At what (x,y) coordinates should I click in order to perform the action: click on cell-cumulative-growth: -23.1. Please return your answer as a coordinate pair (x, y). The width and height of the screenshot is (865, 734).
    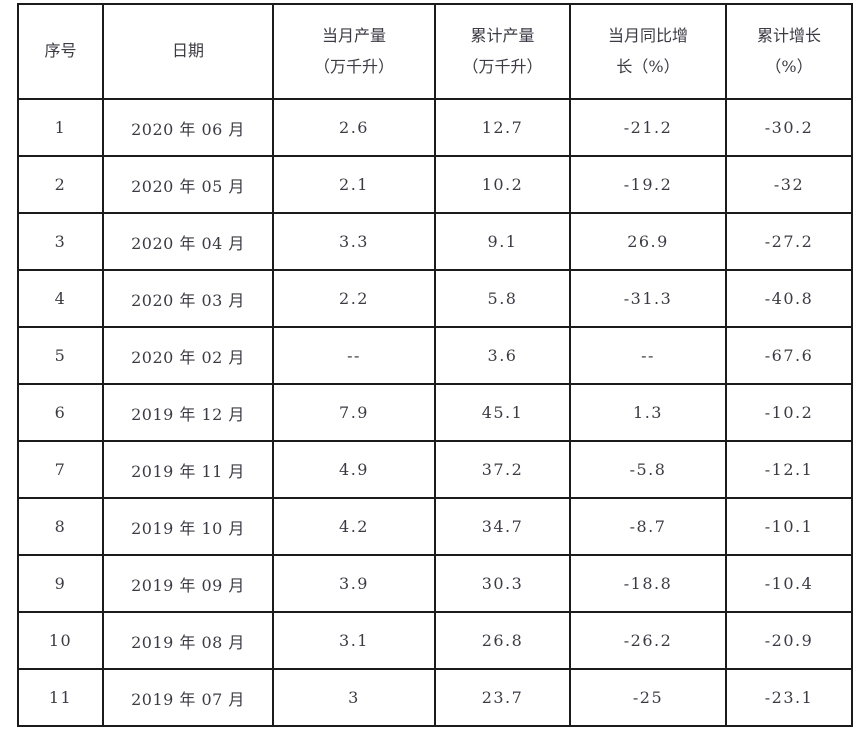
    Looking at the image, I should click on (789, 697).